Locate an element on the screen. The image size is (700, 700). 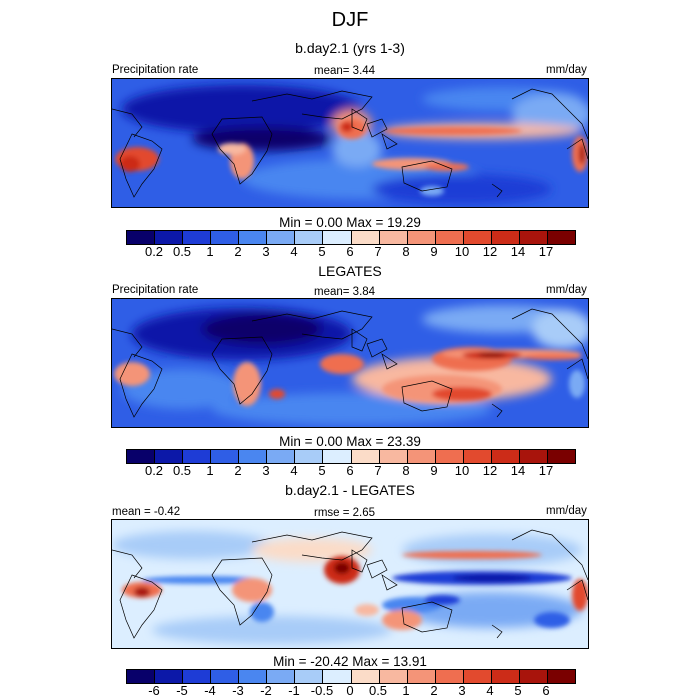
panel-1-title: b.day2.1 (yrs 1-3) is located at coordinates (350, 48).